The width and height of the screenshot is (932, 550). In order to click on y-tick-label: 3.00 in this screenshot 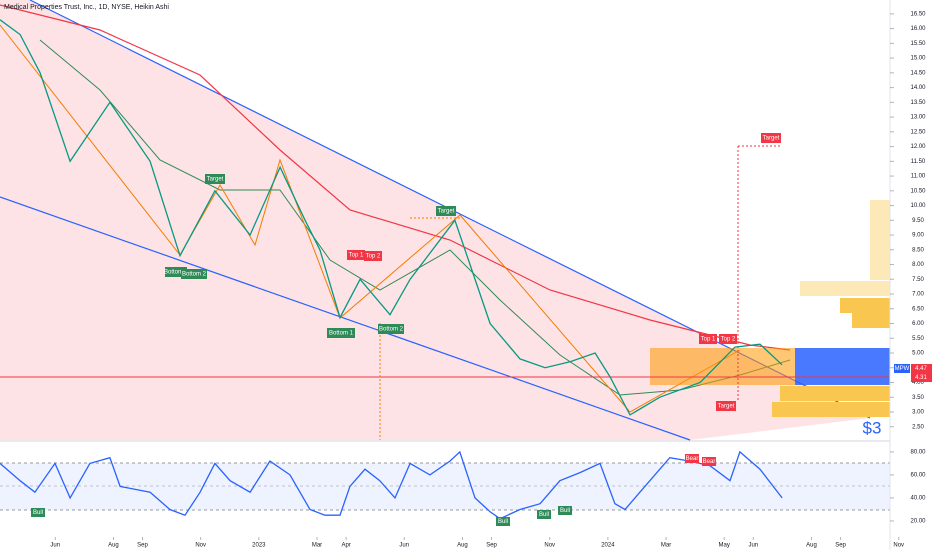, I will do `click(918, 413)`.